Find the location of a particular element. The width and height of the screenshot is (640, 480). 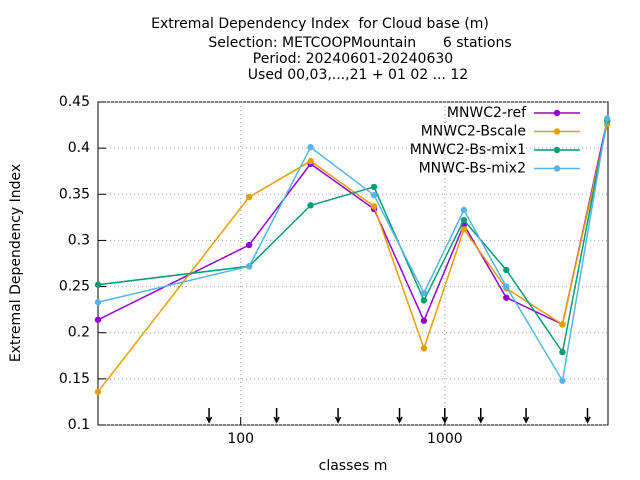

y-axis-label: Extremal Dependency Index is located at coordinates (16, 263).